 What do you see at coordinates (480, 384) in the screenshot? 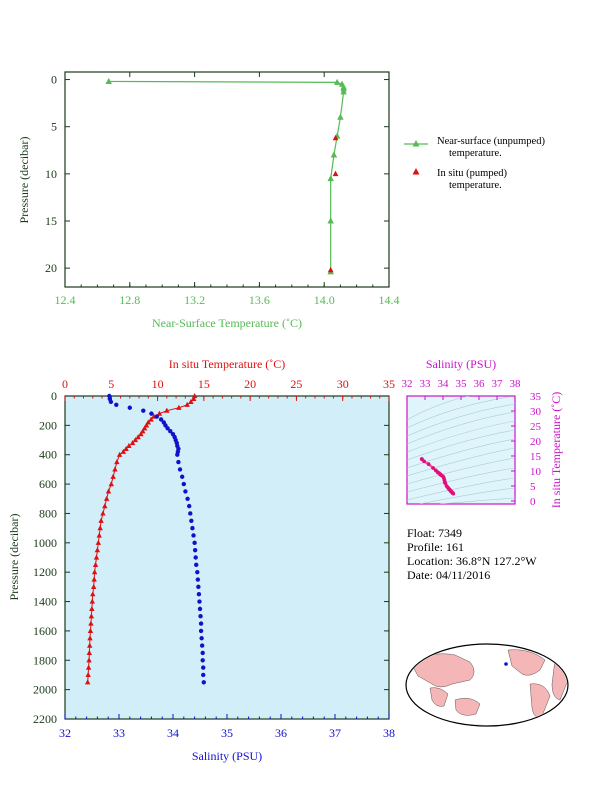
I see `ts-x-tick-label: 36` at bounding box center [480, 384].